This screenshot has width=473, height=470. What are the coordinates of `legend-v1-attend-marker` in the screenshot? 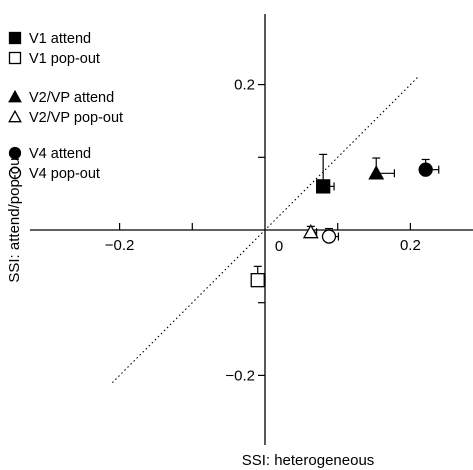 It's located at (15, 38).